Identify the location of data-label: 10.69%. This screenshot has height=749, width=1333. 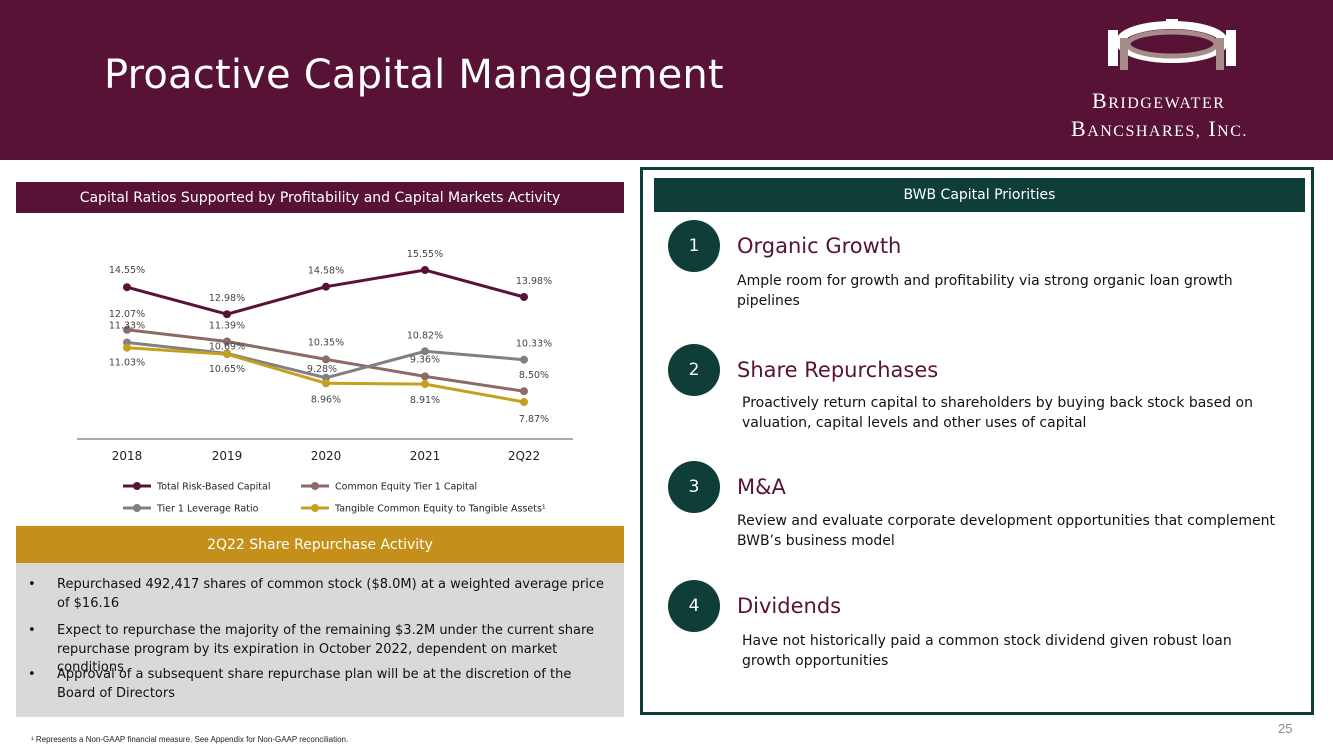
(227, 347).